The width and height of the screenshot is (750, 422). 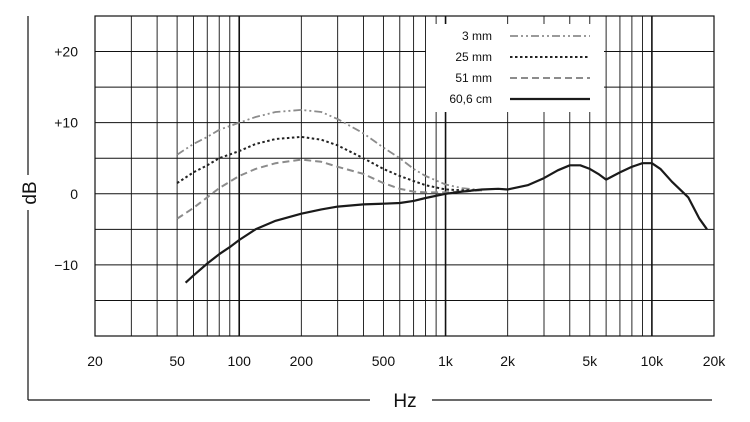 What do you see at coordinates (473, 78) in the screenshot?
I see `legend-label: 51 mm` at bounding box center [473, 78].